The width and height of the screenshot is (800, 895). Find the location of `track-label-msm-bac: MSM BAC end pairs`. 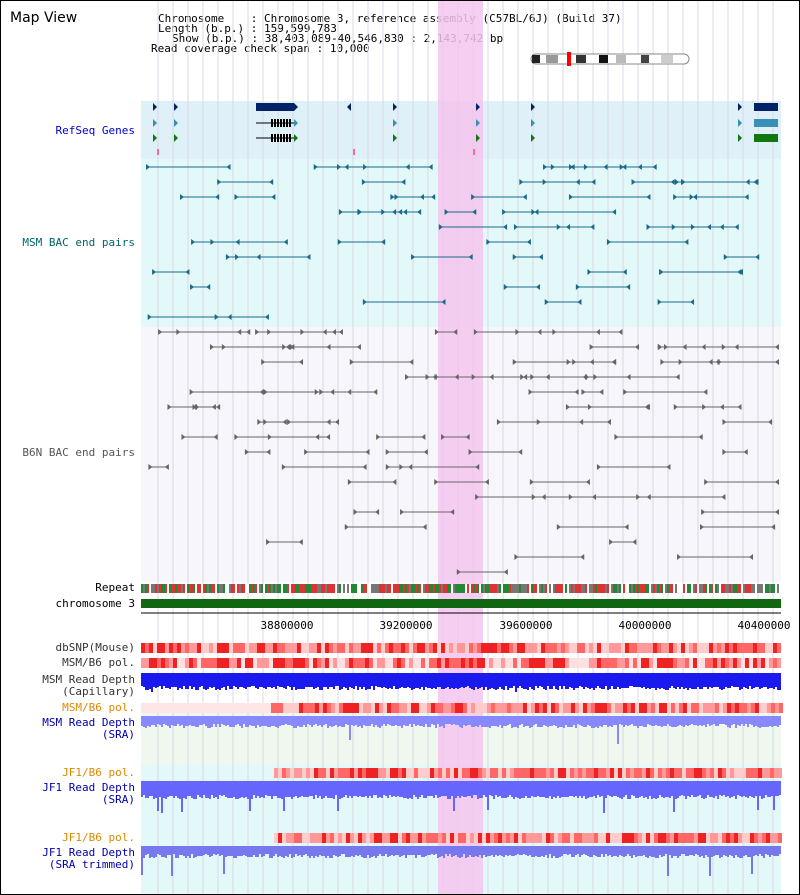

track-label-msm-bac: MSM BAC end pairs is located at coordinates (78, 242).